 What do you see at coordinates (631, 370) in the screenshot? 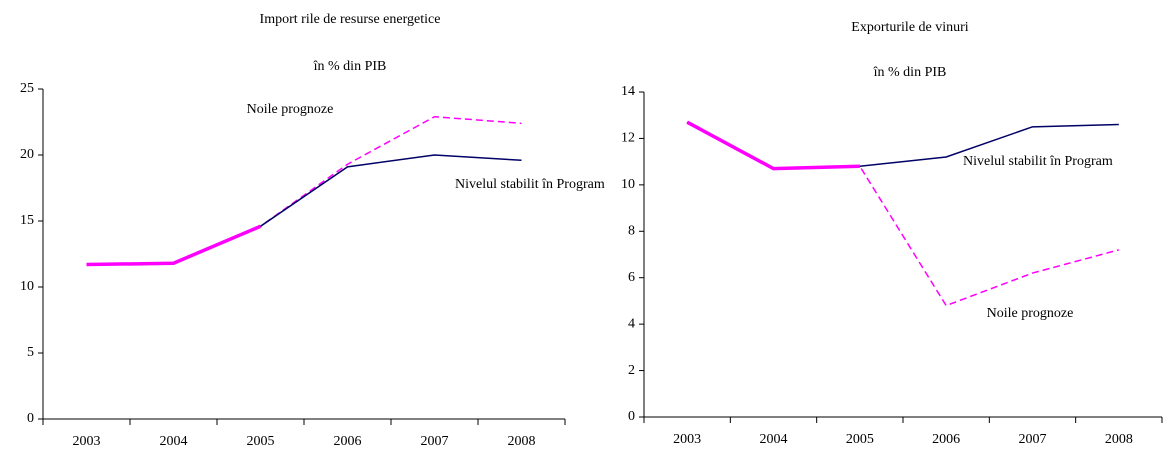
I see `y-tick-label: 2` at bounding box center [631, 370].